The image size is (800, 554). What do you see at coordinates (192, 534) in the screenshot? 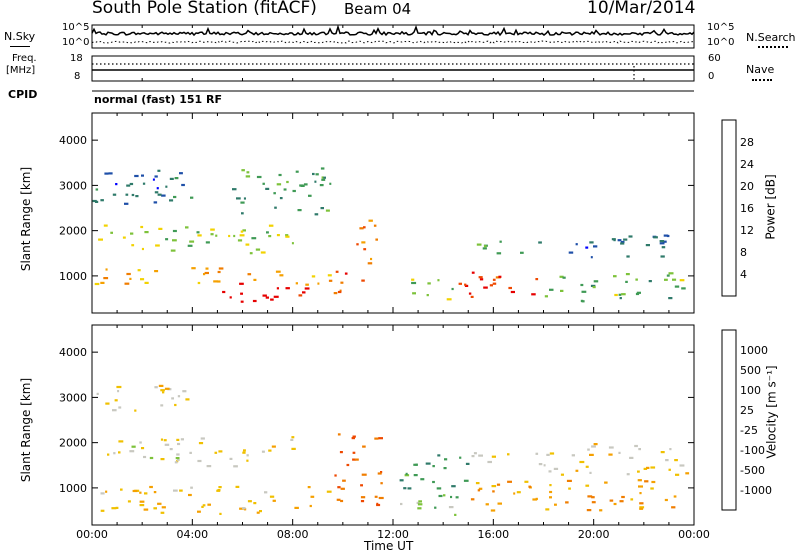
I see `xtick-label: 04:00` at bounding box center [192, 534].